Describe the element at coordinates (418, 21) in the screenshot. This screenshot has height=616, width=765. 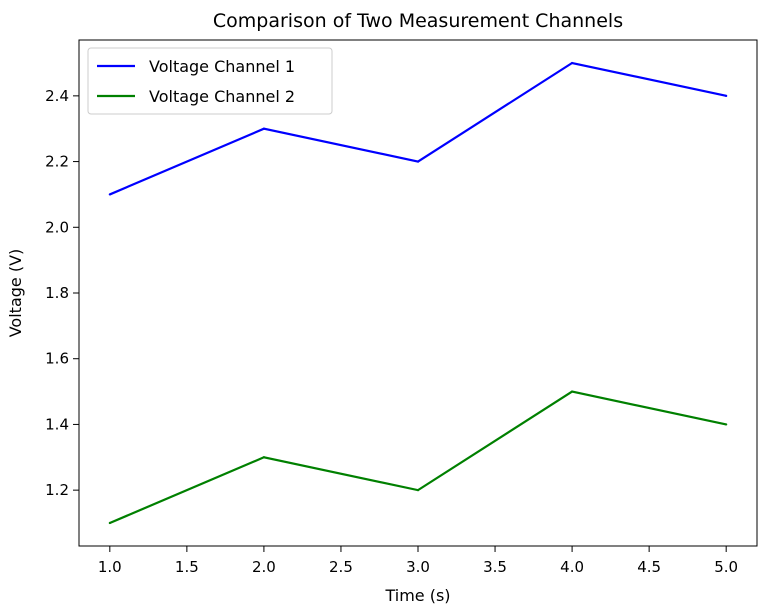
I see `chart-title: Comparison of Two Measurement Channels` at that location.